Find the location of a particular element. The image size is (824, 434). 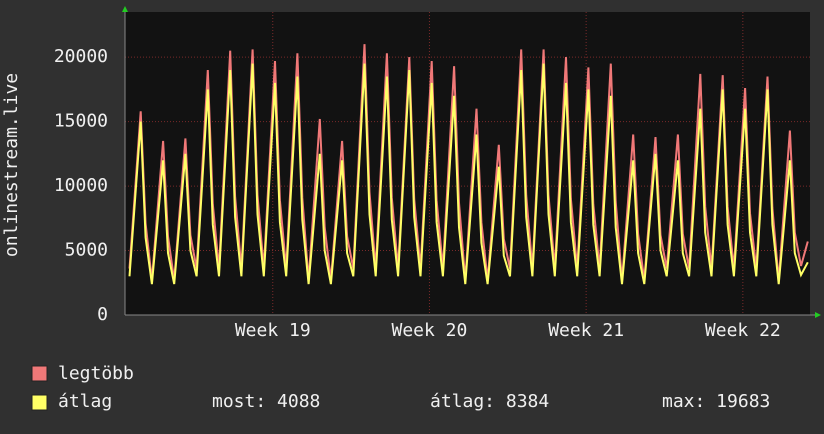

x-tick-label: Week 21 is located at coordinates (586, 330).